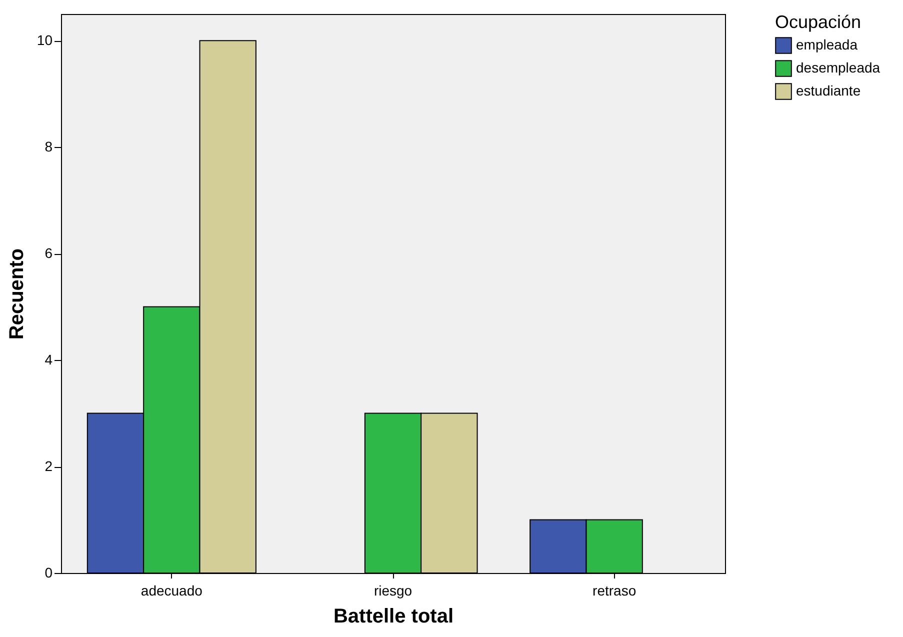  What do you see at coordinates (614, 590) in the screenshot?
I see `x-tick-label: retraso` at bounding box center [614, 590].